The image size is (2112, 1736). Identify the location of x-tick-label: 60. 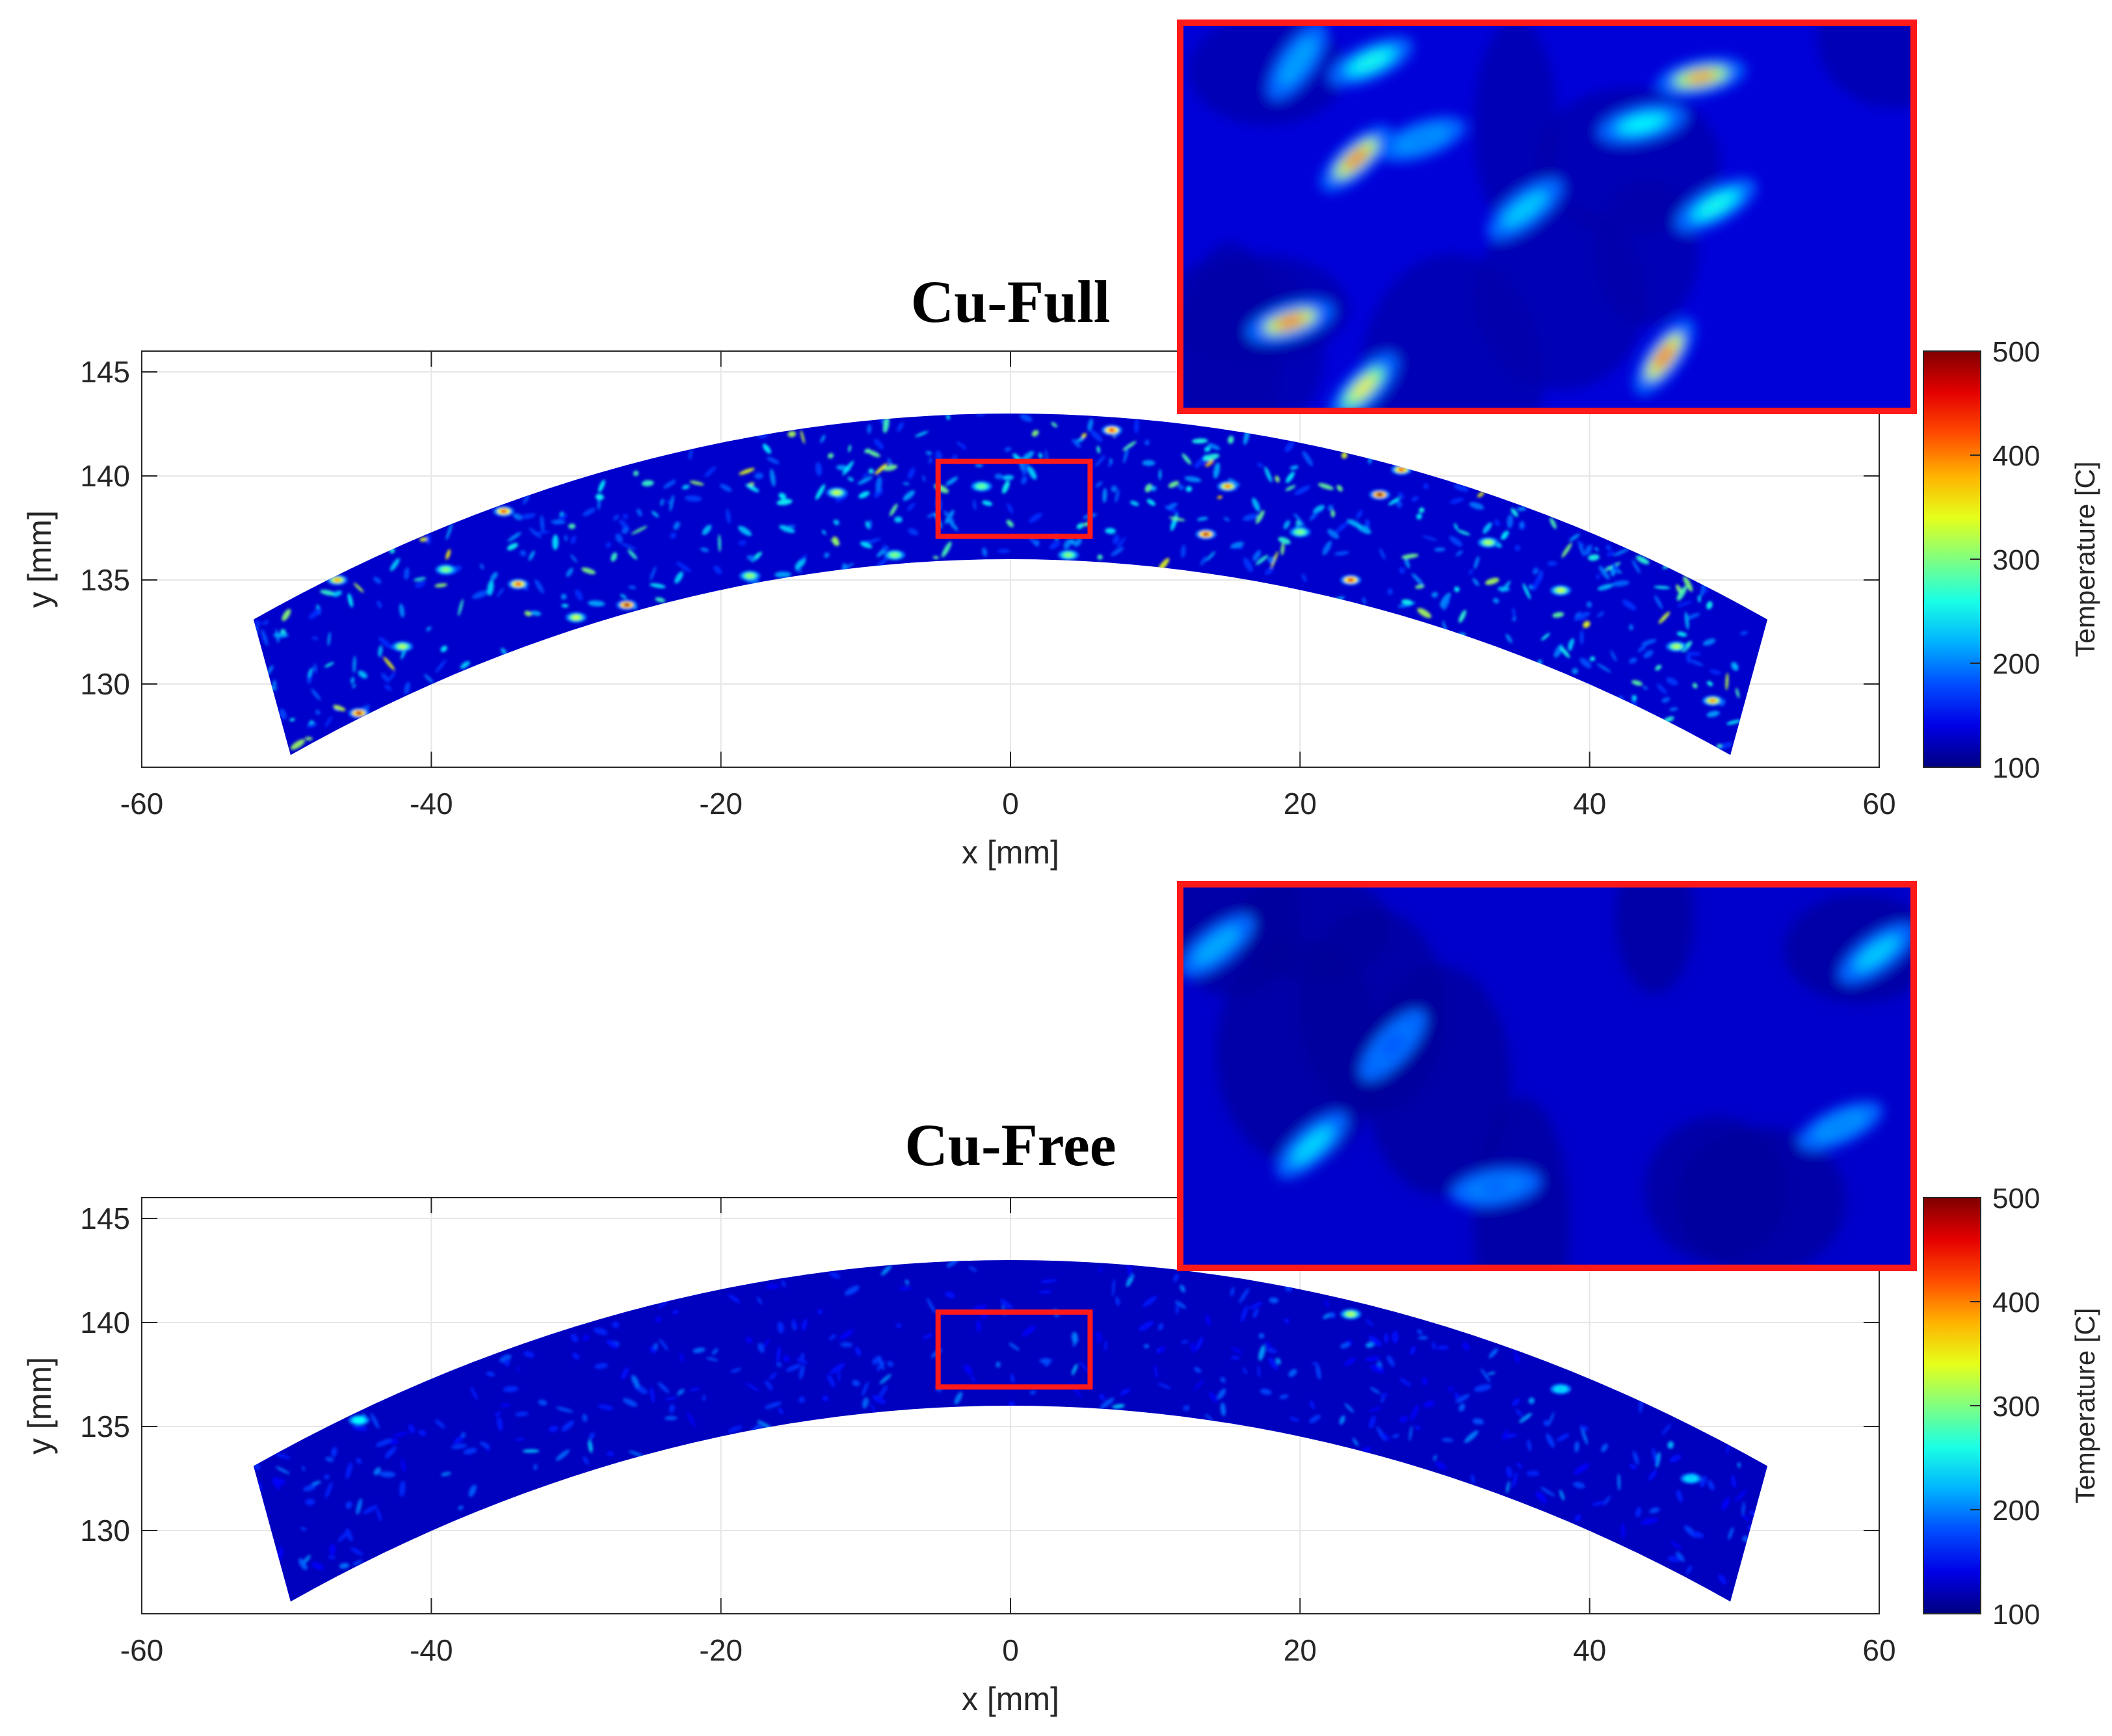
(1878, 1650).